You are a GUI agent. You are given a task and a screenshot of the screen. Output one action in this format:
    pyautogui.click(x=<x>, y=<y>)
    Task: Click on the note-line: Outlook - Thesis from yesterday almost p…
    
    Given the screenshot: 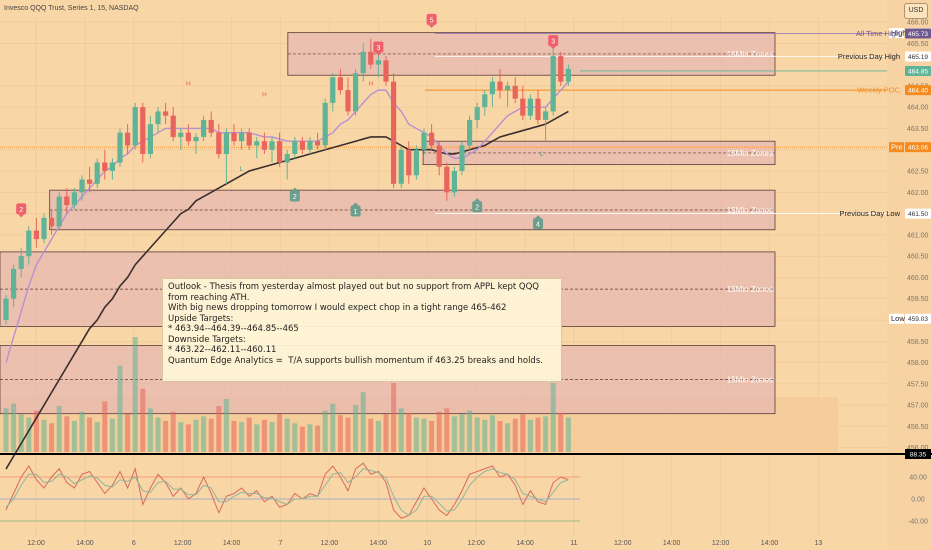 What is the action you would take?
    pyautogui.click(x=355, y=292)
    